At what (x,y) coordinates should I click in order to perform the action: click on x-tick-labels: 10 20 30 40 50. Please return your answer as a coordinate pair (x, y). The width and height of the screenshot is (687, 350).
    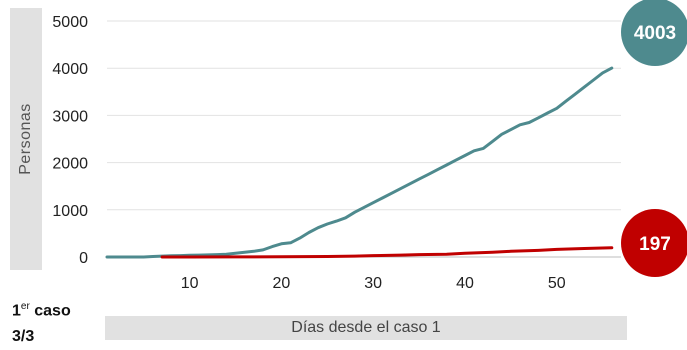
    Looking at the image, I should click on (373, 283).